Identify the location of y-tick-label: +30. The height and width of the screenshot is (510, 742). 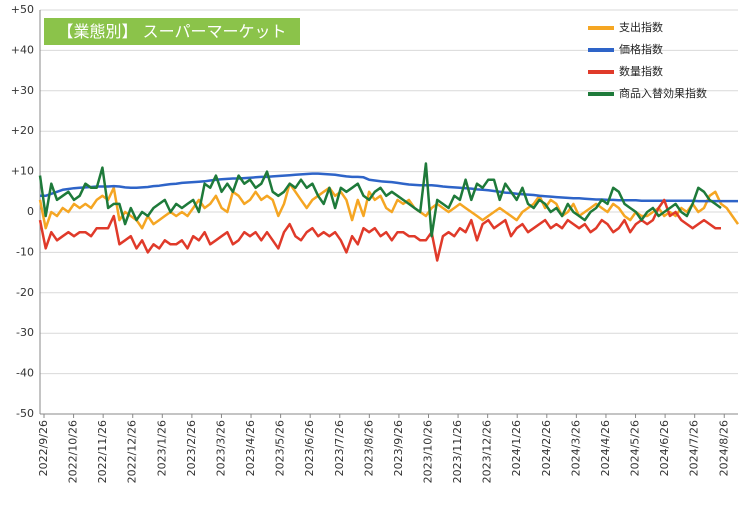
(22, 90).